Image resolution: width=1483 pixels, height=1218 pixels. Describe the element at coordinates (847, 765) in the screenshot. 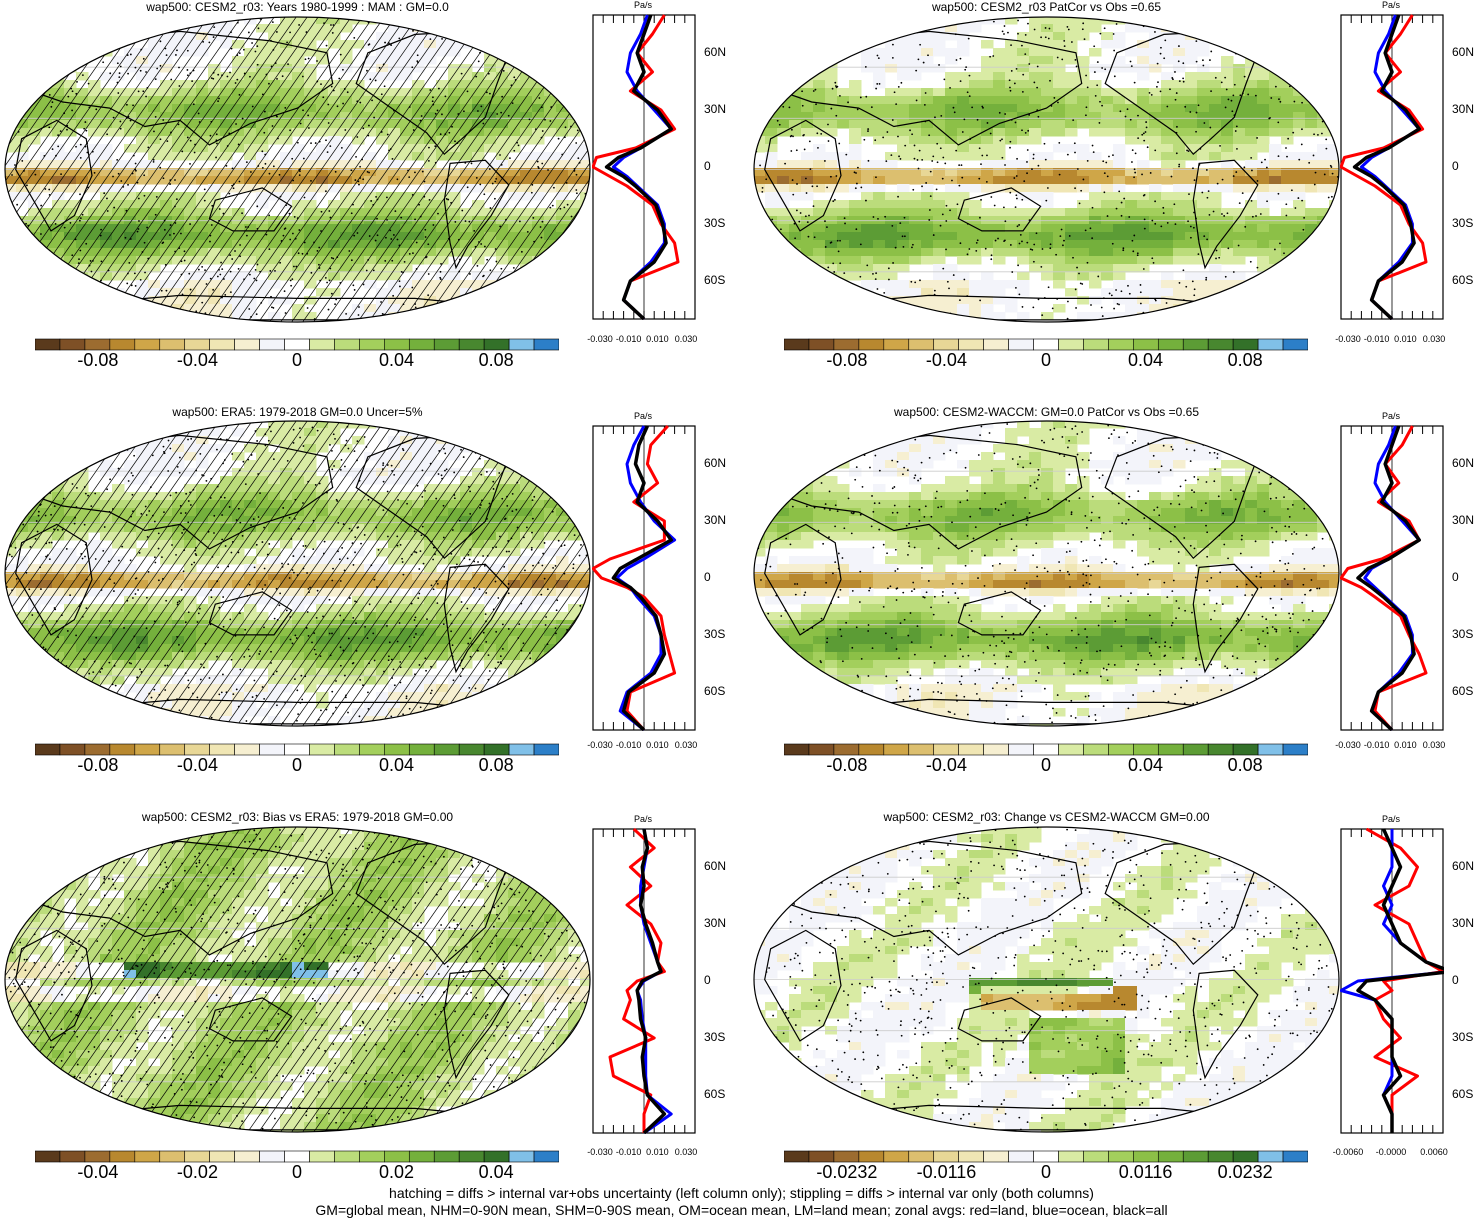

I see `colorbar-tick-label: -0.08` at that location.